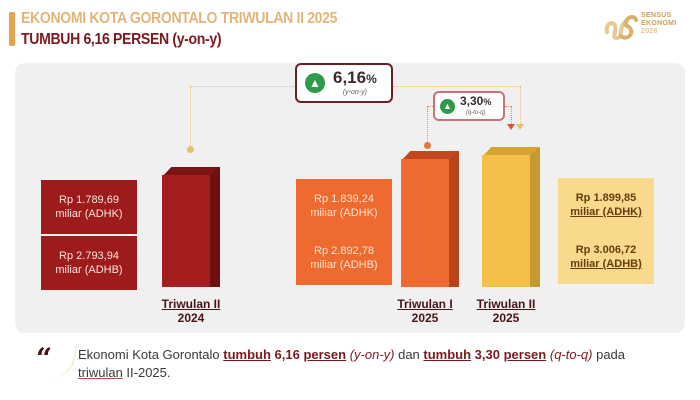 This screenshot has width=700, height=400. What do you see at coordinates (179, 18) in the screenshot?
I see `page-title: EKONOMI KOTA GORONTALO TRIWULAN II 2025` at bounding box center [179, 18].